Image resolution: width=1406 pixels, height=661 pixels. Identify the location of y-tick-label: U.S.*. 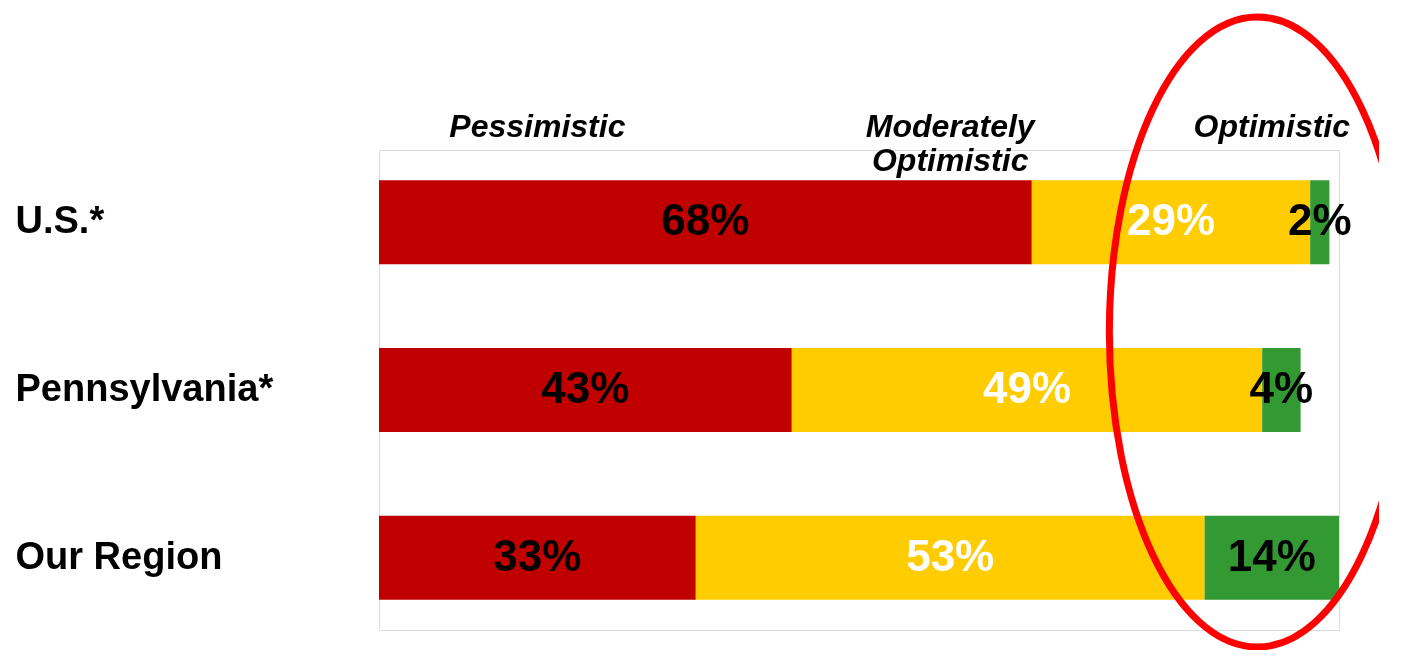
(60, 220).